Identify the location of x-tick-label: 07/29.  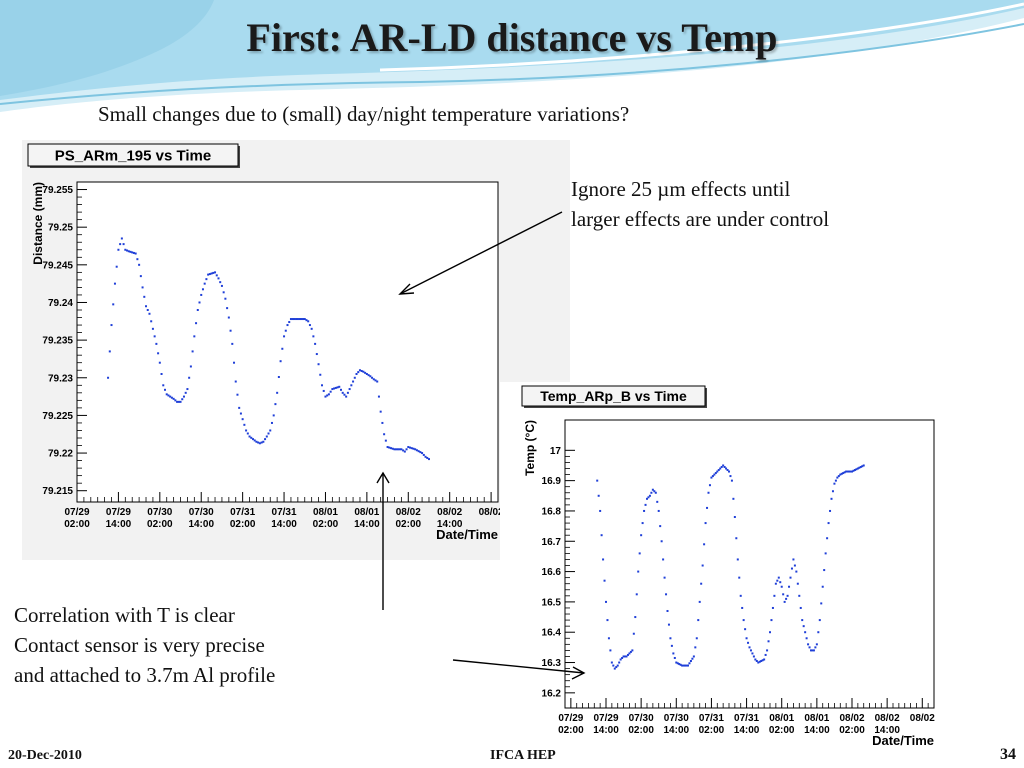
(118, 512).